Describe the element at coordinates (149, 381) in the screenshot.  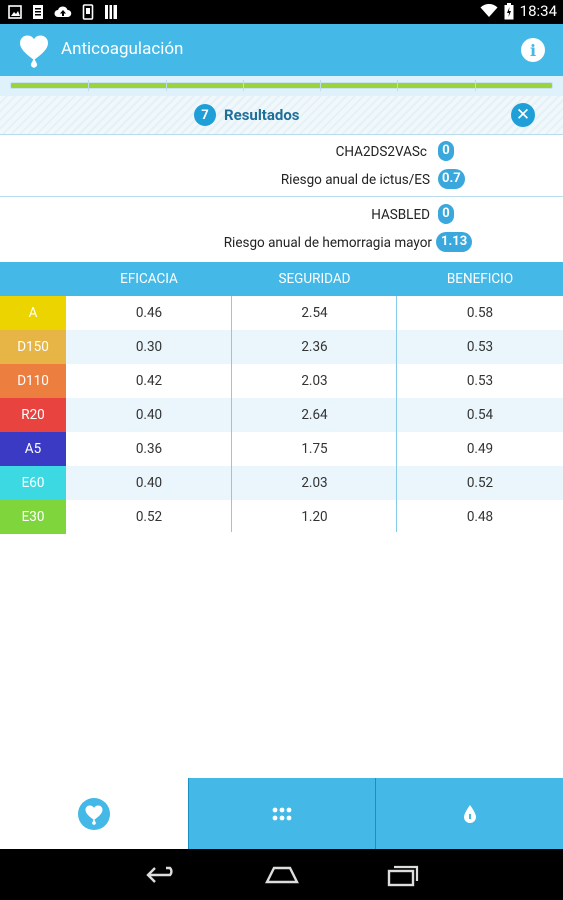
I see `table-cell: 0.42` at that location.